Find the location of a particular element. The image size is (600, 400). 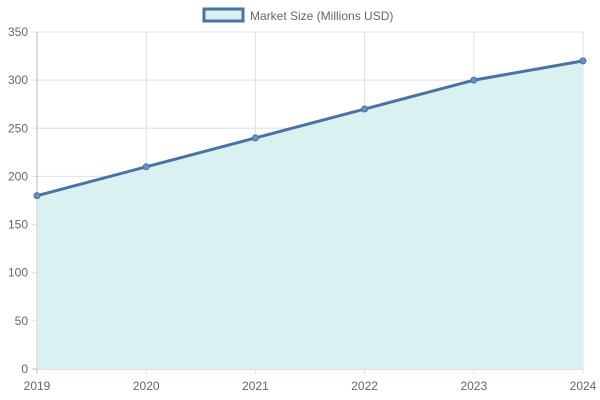

y-tick-label: 300 is located at coordinates (18, 80).